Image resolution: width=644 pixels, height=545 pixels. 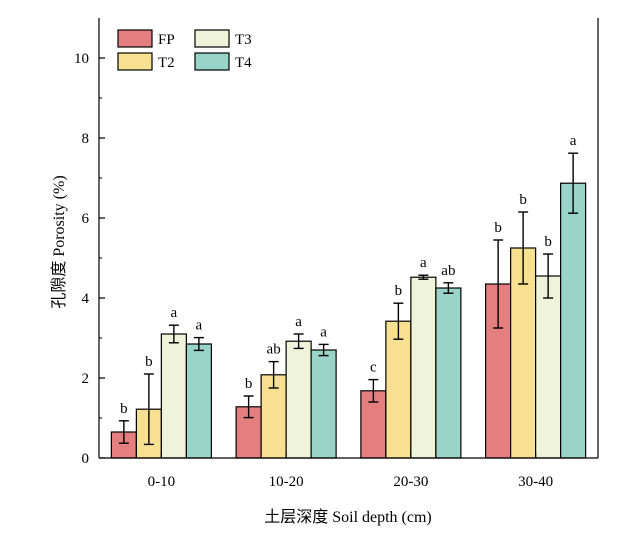 I want to click on x-tick-label: 30-40, so click(x=535, y=482).